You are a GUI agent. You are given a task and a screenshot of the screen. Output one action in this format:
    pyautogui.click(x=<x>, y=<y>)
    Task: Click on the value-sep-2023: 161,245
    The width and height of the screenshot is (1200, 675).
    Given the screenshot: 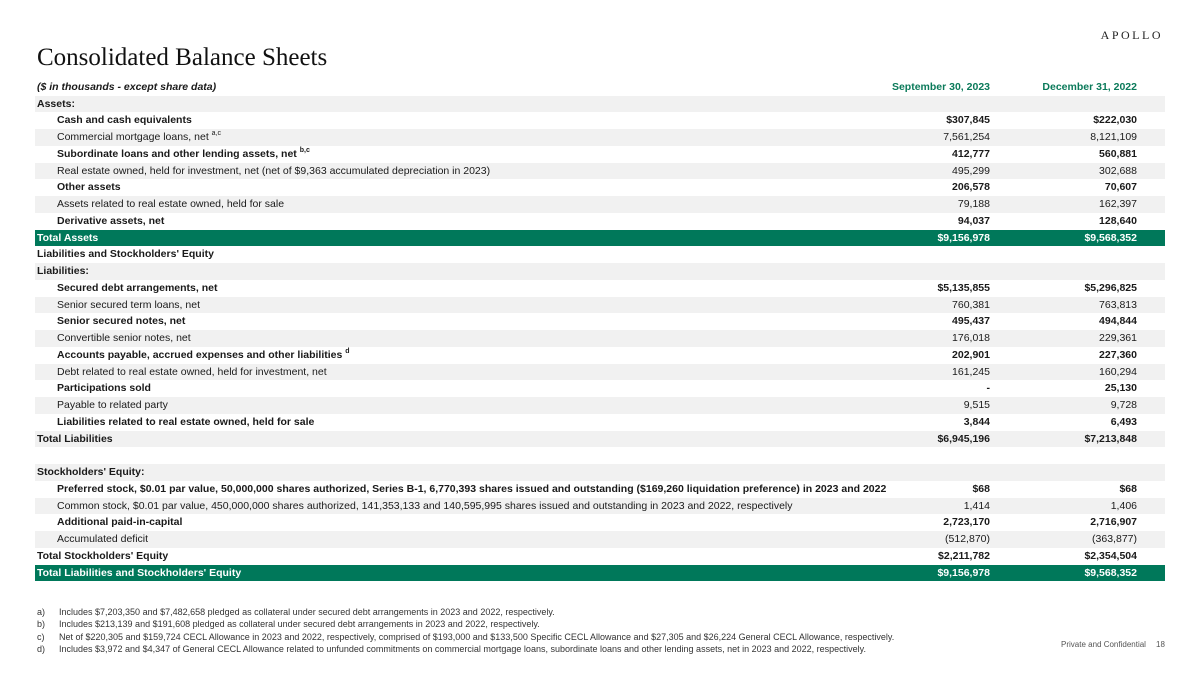 What is the action you would take?
    pyautogui.click(x=971, y=371)
    